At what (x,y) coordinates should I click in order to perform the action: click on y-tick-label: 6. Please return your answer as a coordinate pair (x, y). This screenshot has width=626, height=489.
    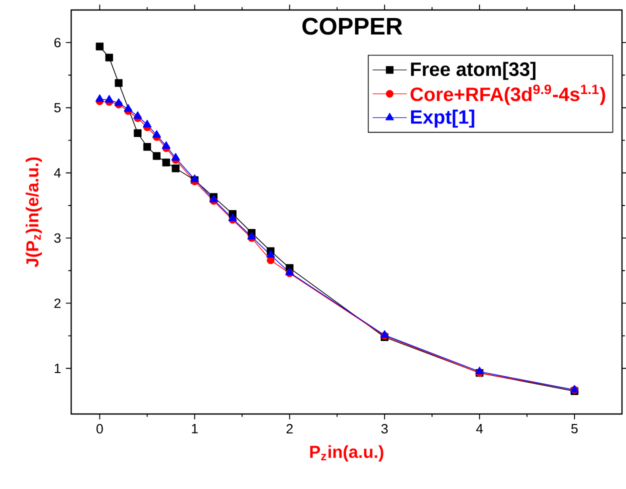
    Looking at the image, I should click on (57, 43).